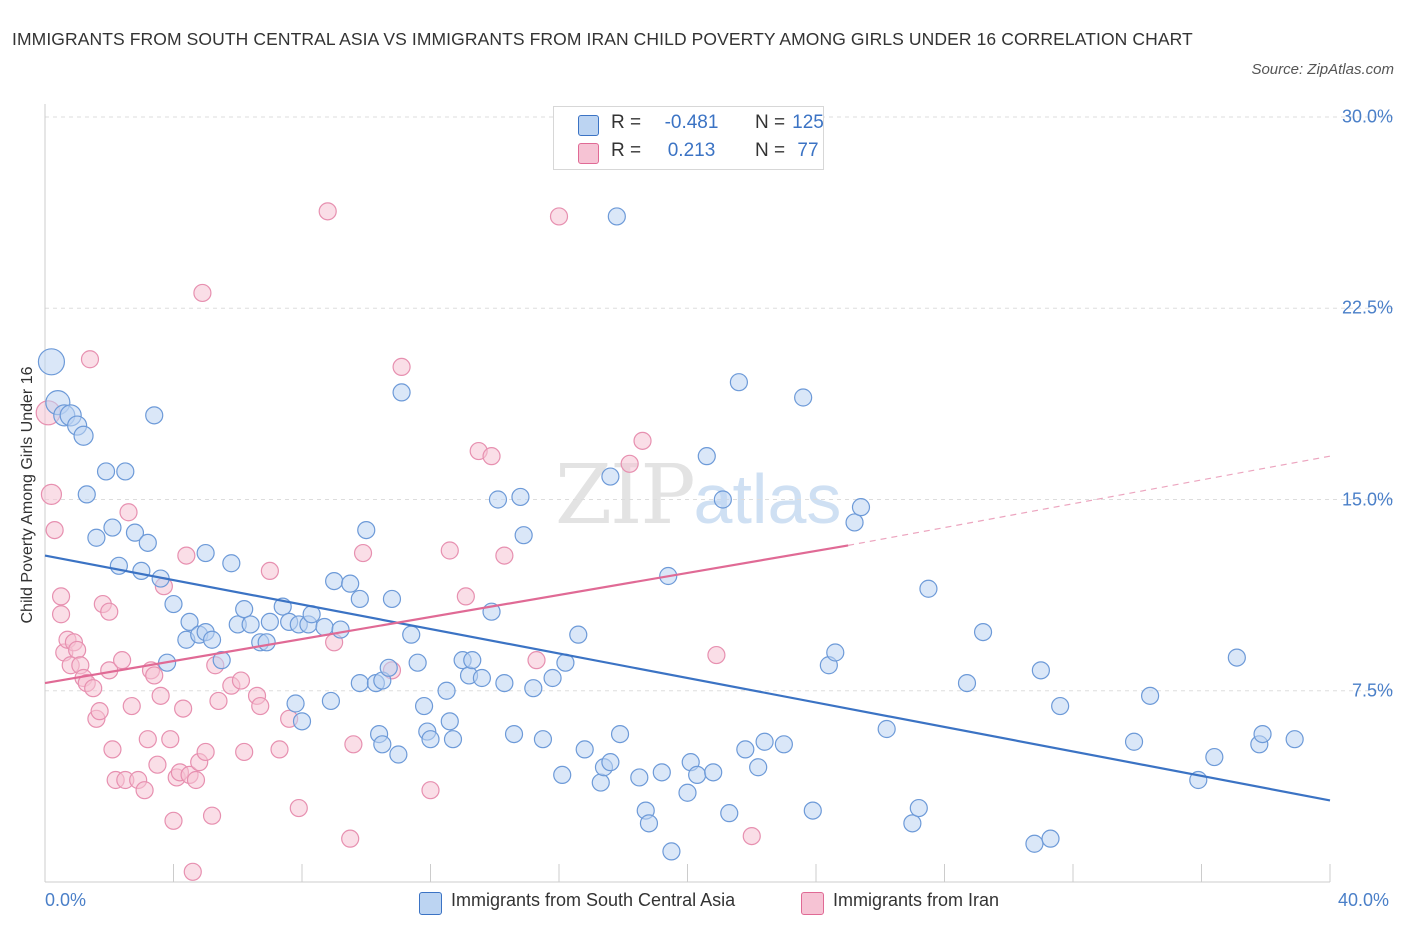 The image size is (1406, 930). Describe the element at coordinates (916, 900) in the screenshot. I see `legend-label: Immigrants from Iran` at that location.